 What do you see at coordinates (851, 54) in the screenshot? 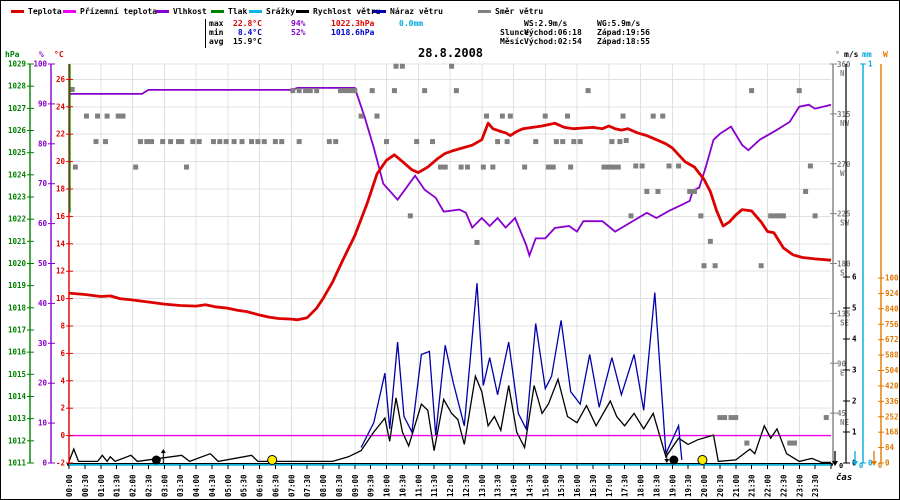
I see `svg-text: m/s` at bounding box center [851, 54].